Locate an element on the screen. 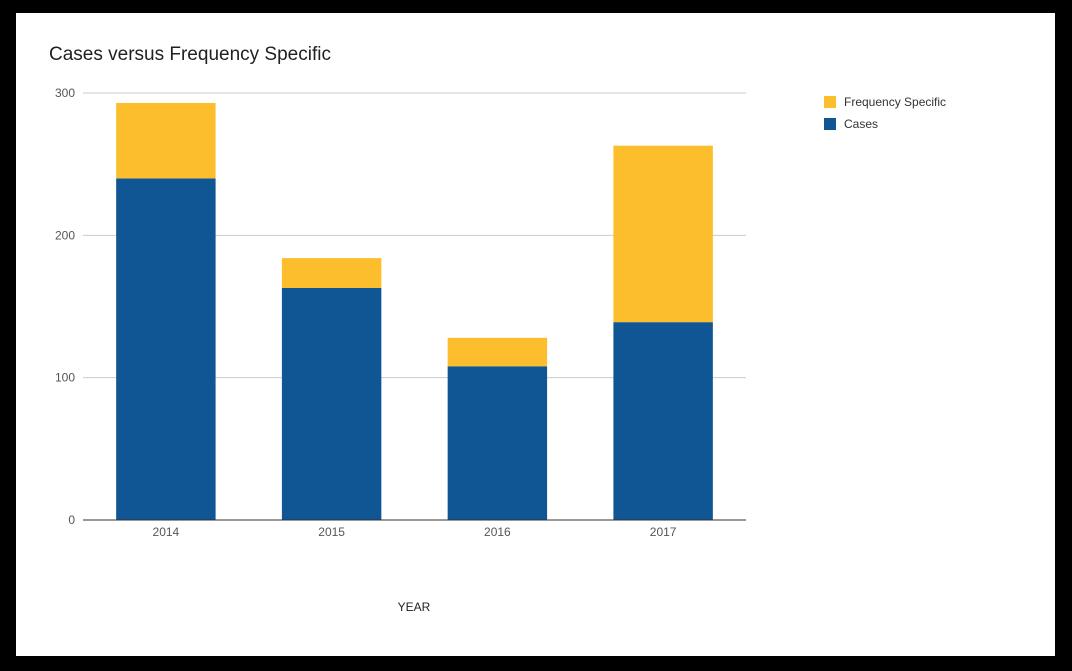  bar-cases-2015 is located at coordinates (331, 403).